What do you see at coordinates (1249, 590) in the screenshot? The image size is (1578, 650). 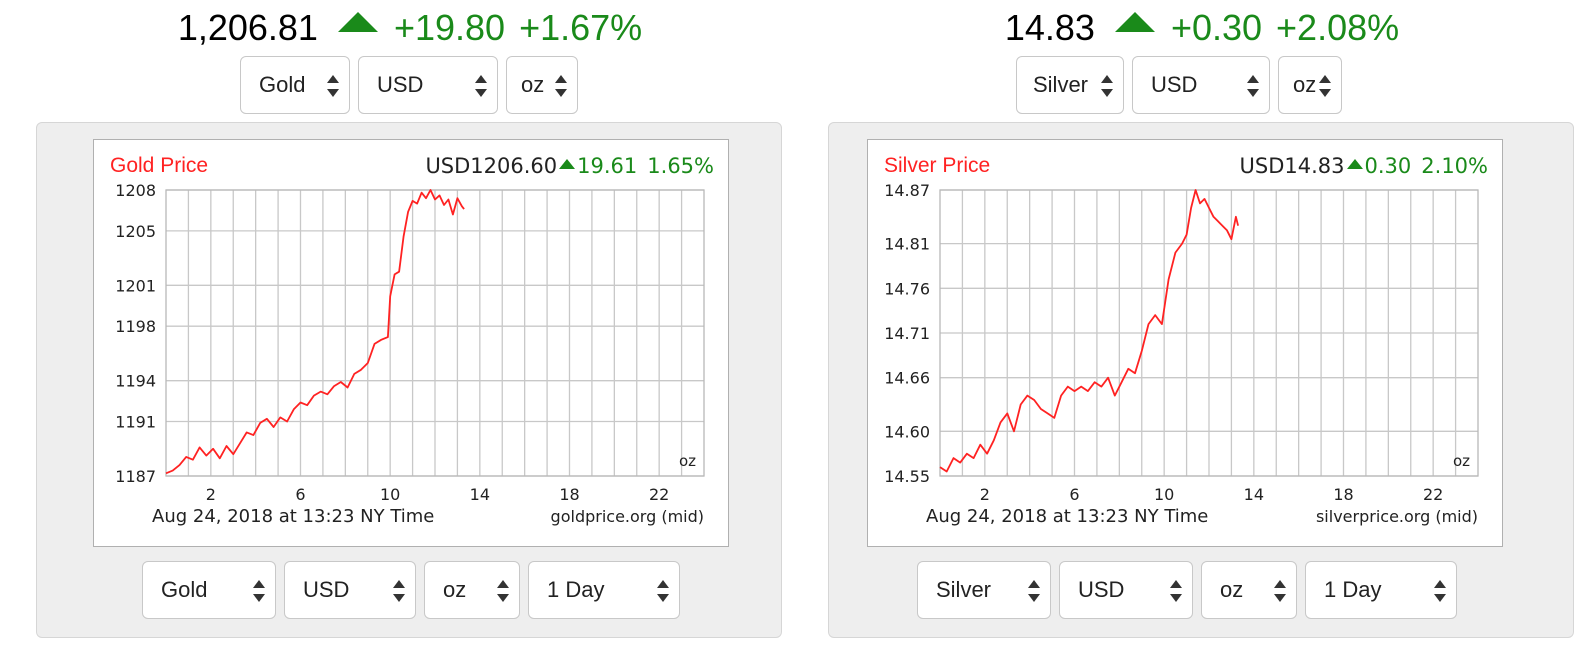 I see `silver-chart-unit-select: oz` at bounding box center [1249, 590].